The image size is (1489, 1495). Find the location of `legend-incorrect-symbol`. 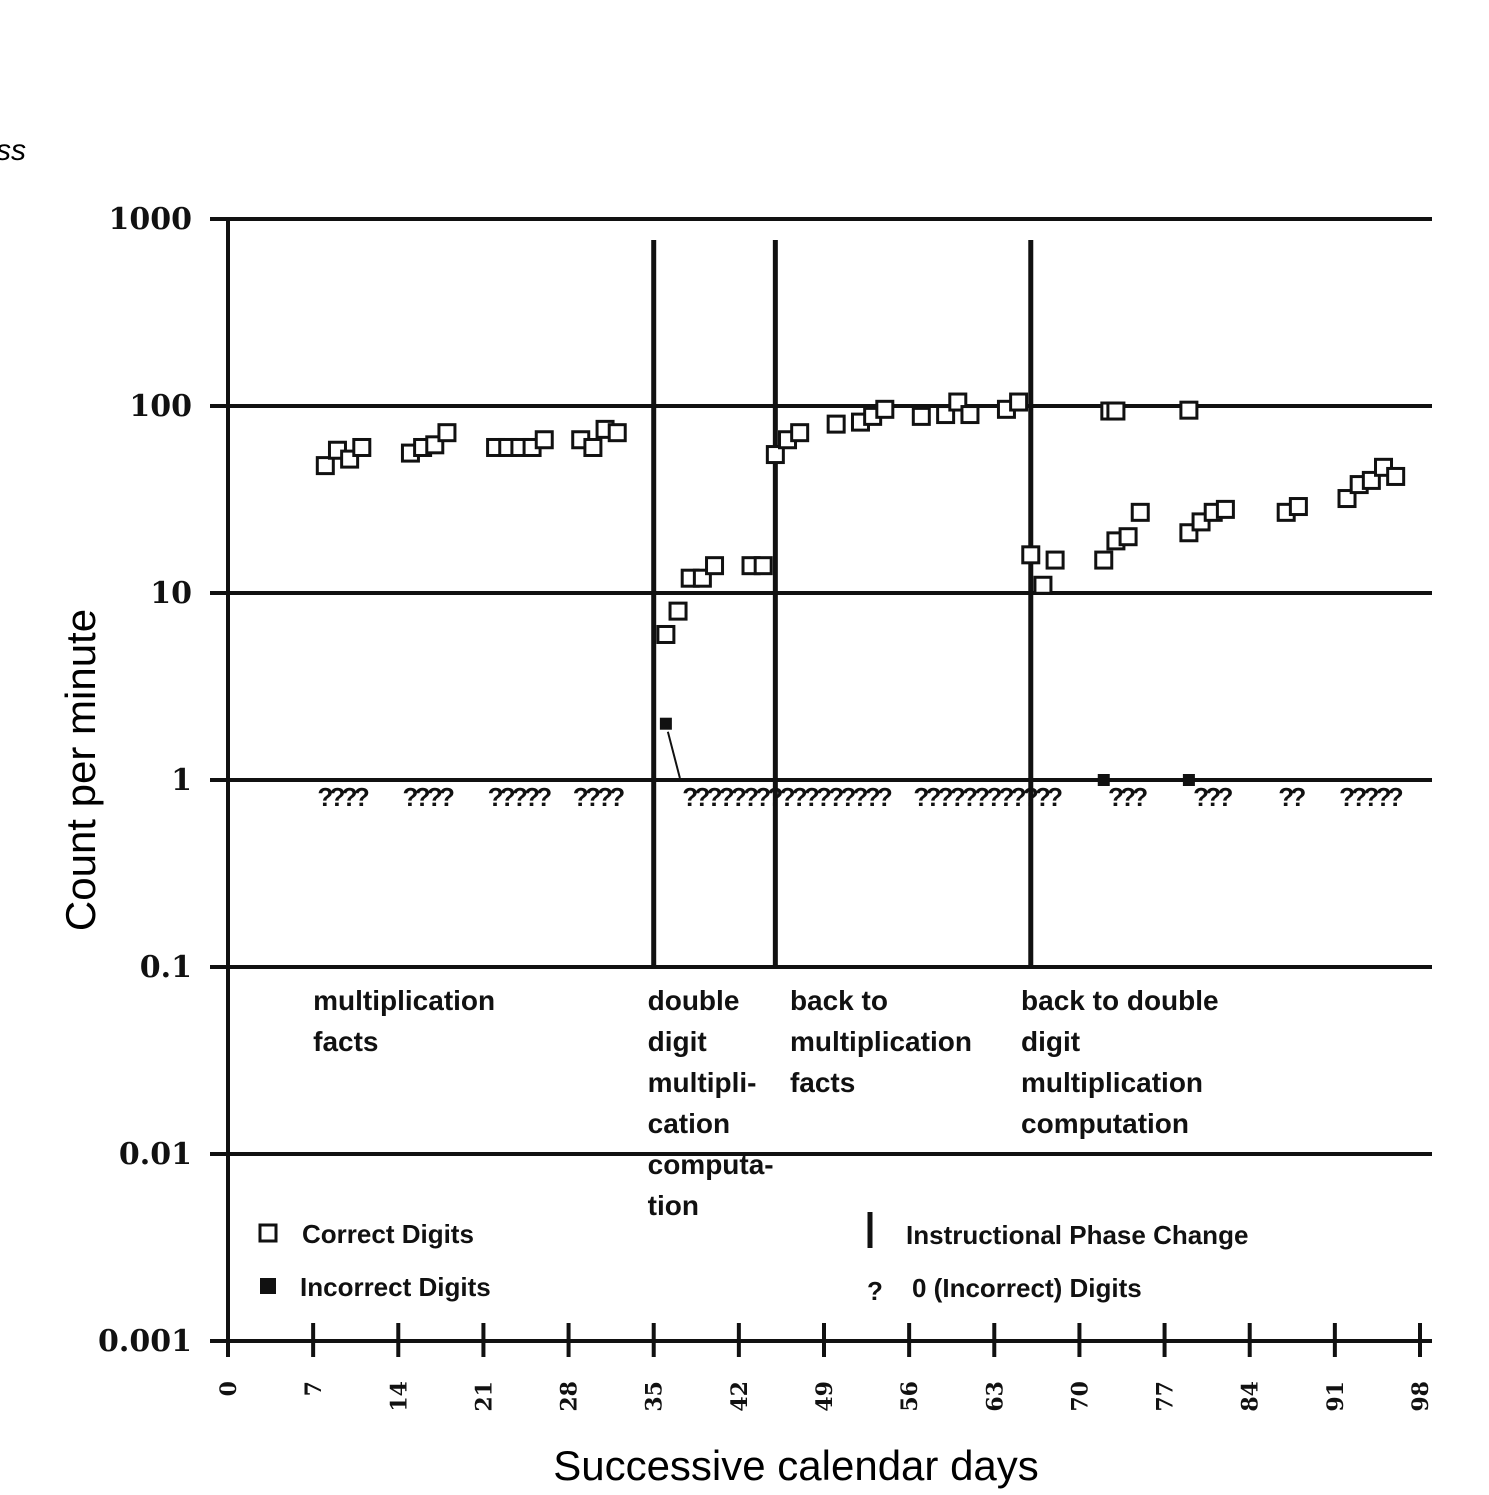

legend-incorrect-symbol is located at coordinates (268, 1286).